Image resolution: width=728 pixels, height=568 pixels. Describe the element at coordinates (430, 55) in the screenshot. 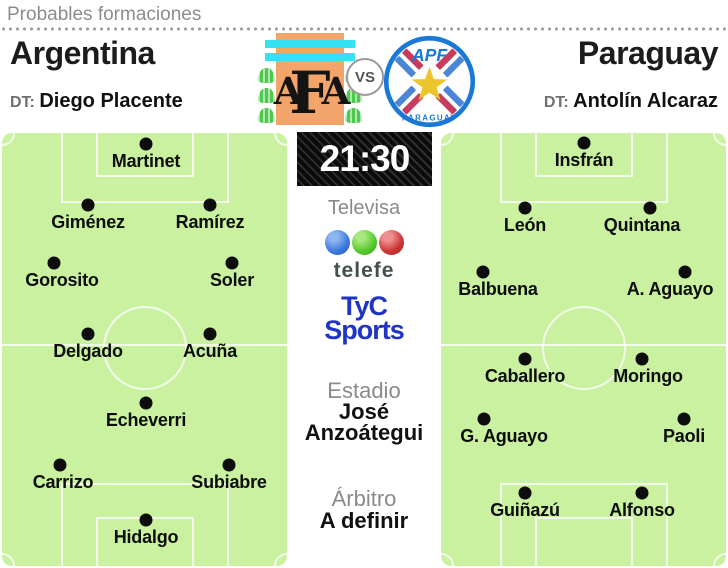

I see `svg-text: APF` at that location.